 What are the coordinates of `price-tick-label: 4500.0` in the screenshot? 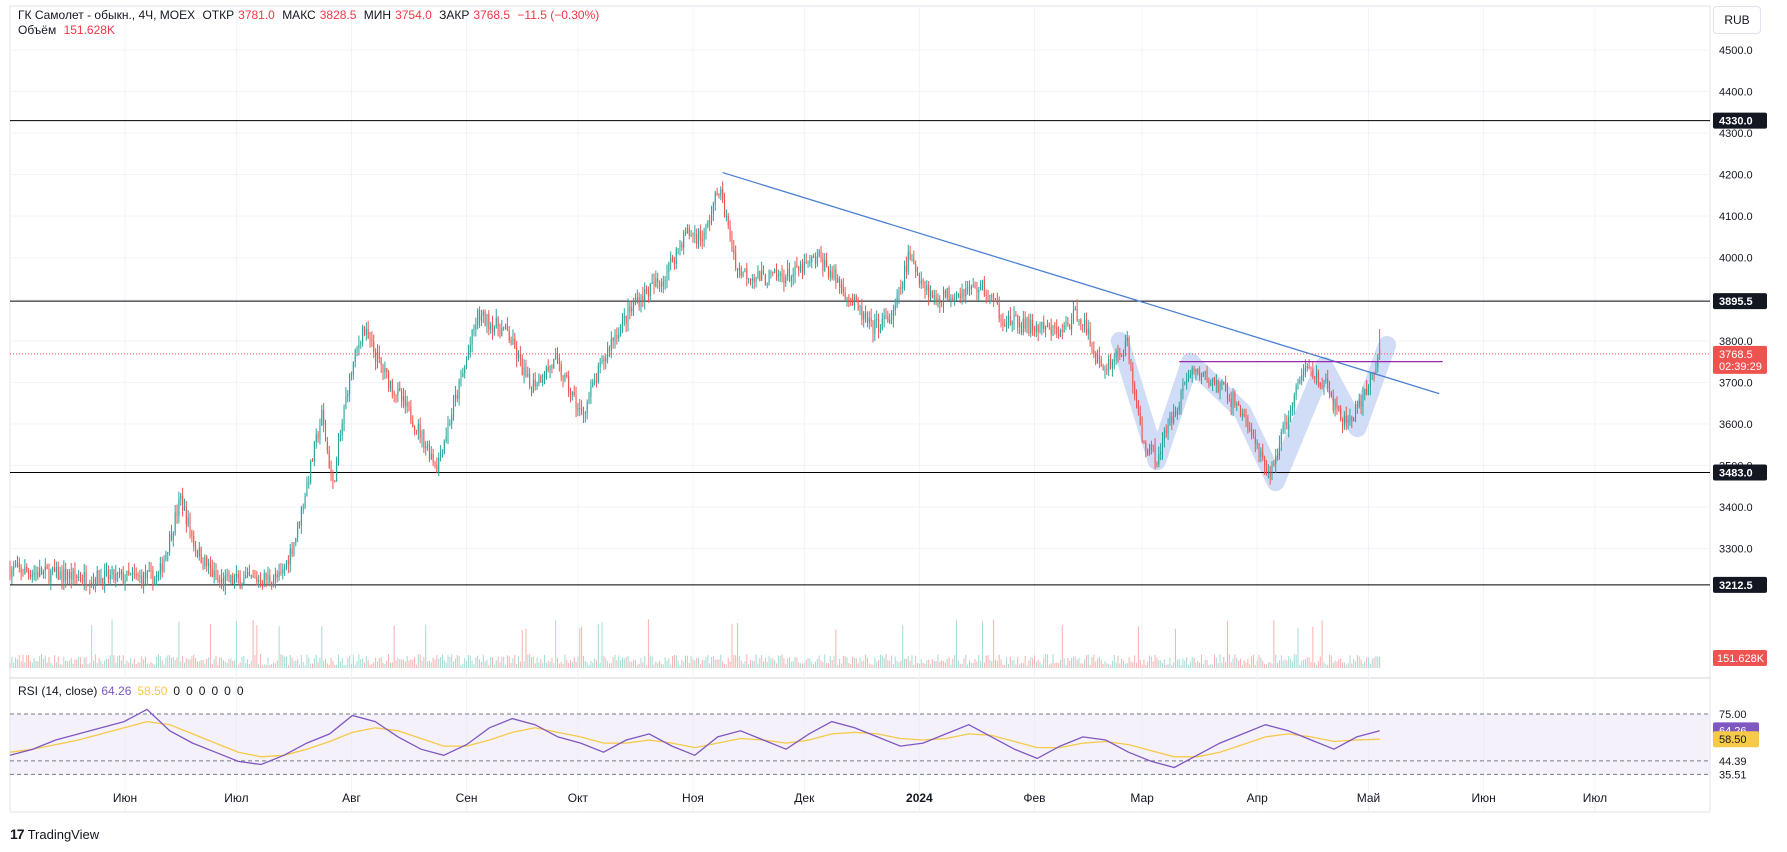 It's located at (1736, 51).